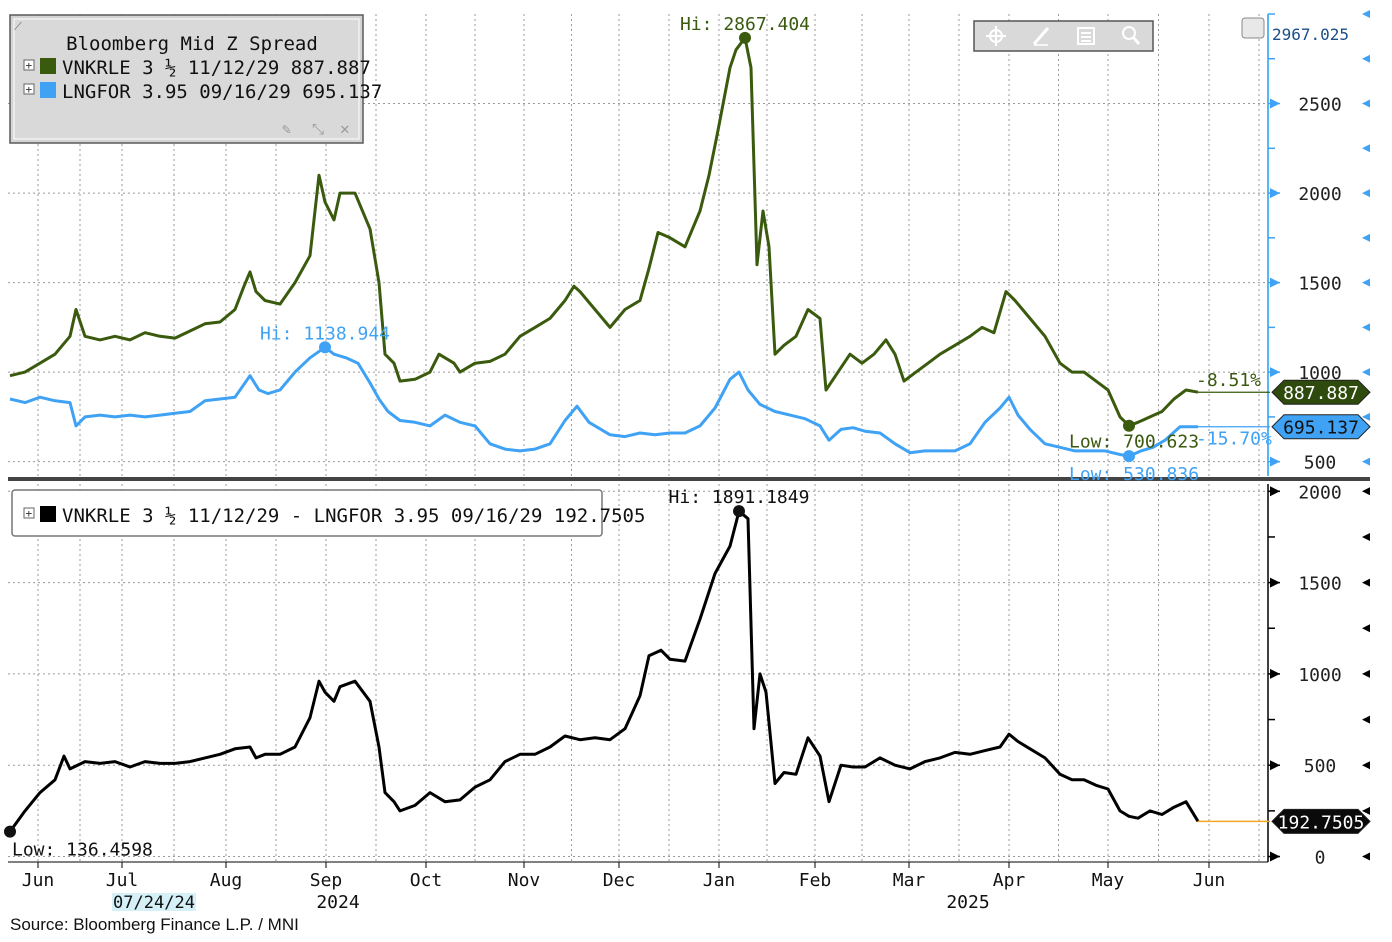  I want to click on cursor-date-highlight, so click(154, 902).